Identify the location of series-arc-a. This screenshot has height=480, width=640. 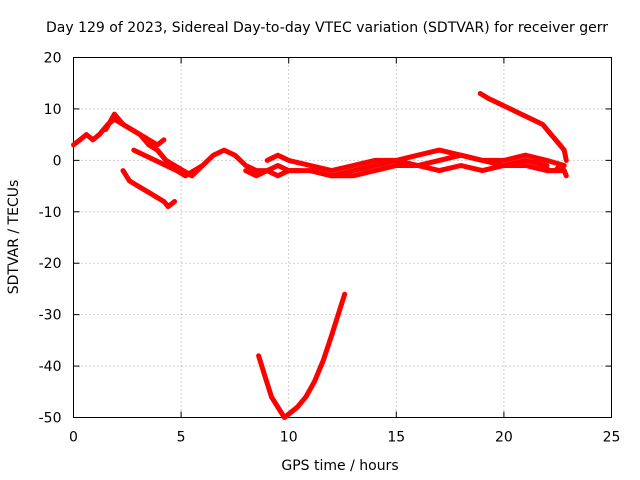
(186, 147).